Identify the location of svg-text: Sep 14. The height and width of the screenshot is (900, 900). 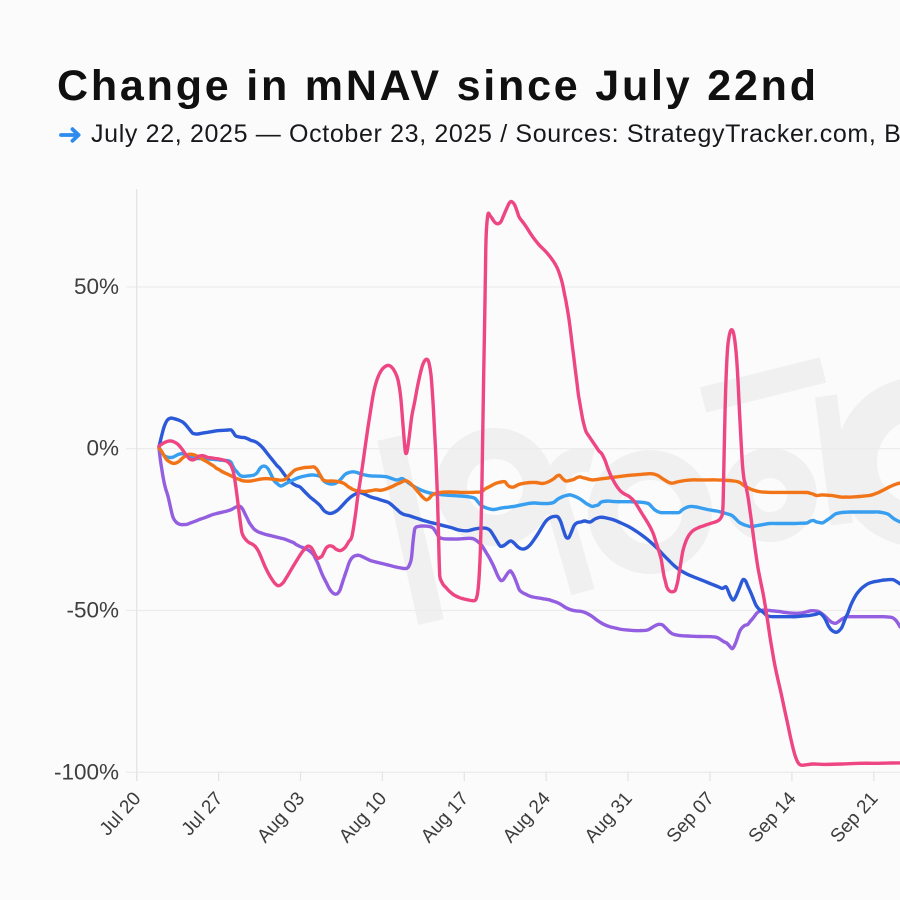
(773, 817).